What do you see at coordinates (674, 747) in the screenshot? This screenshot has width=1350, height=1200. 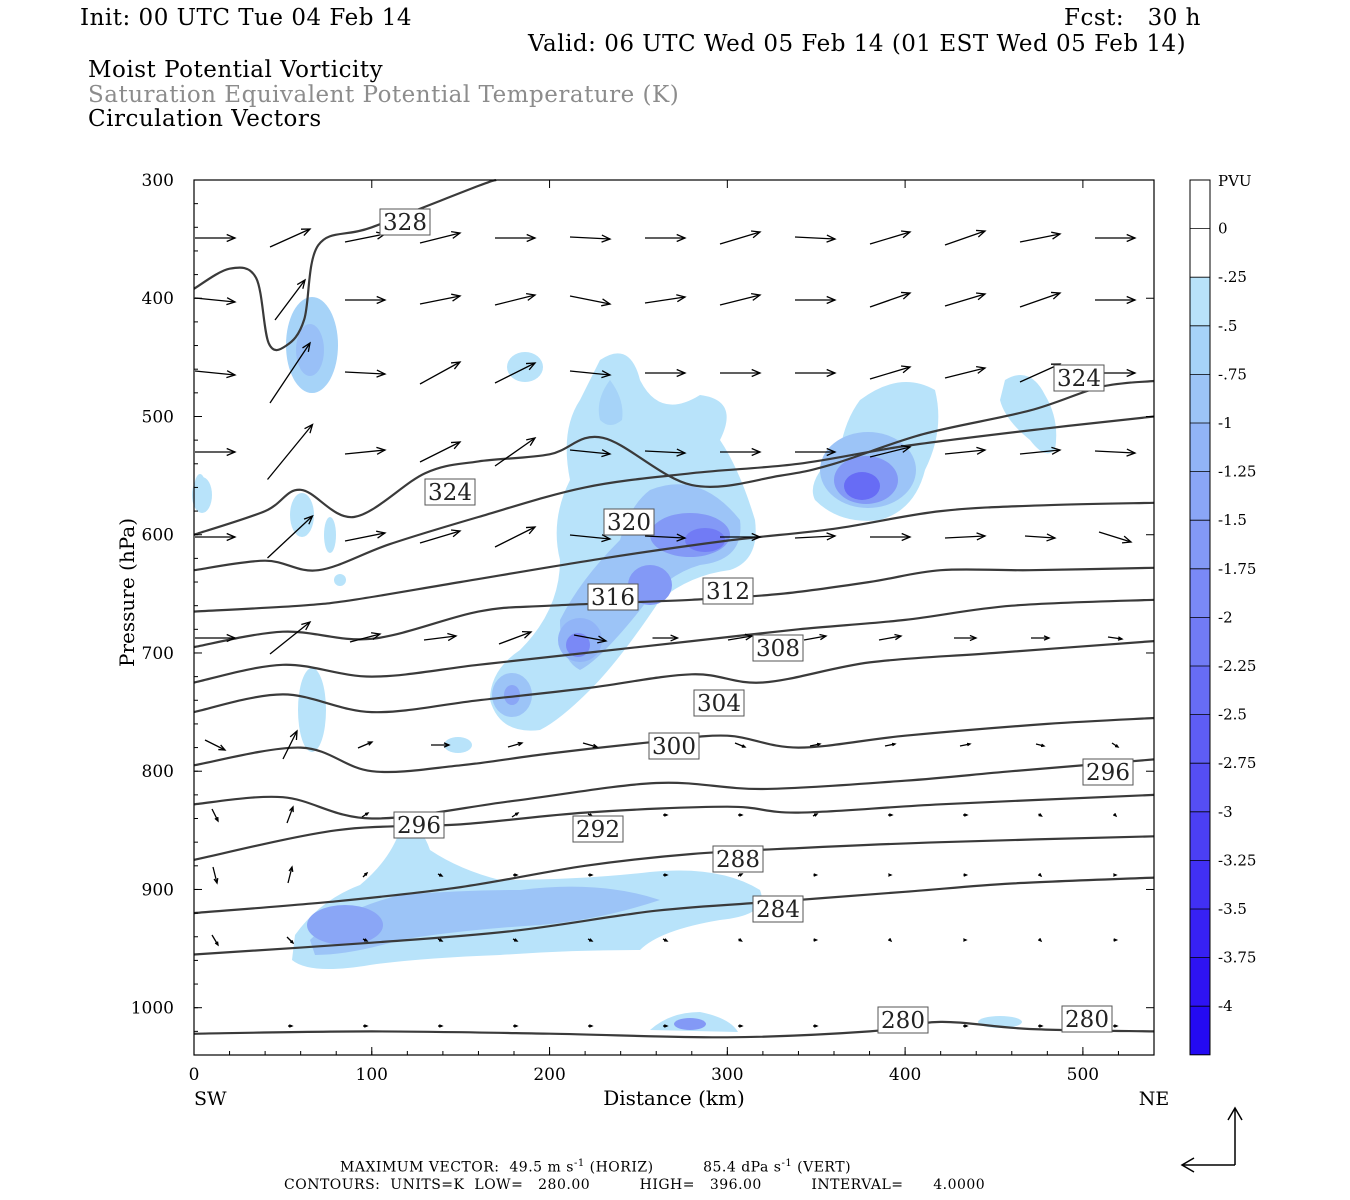 I see `contour-label-300: 300` at bounding box center [674, 747].